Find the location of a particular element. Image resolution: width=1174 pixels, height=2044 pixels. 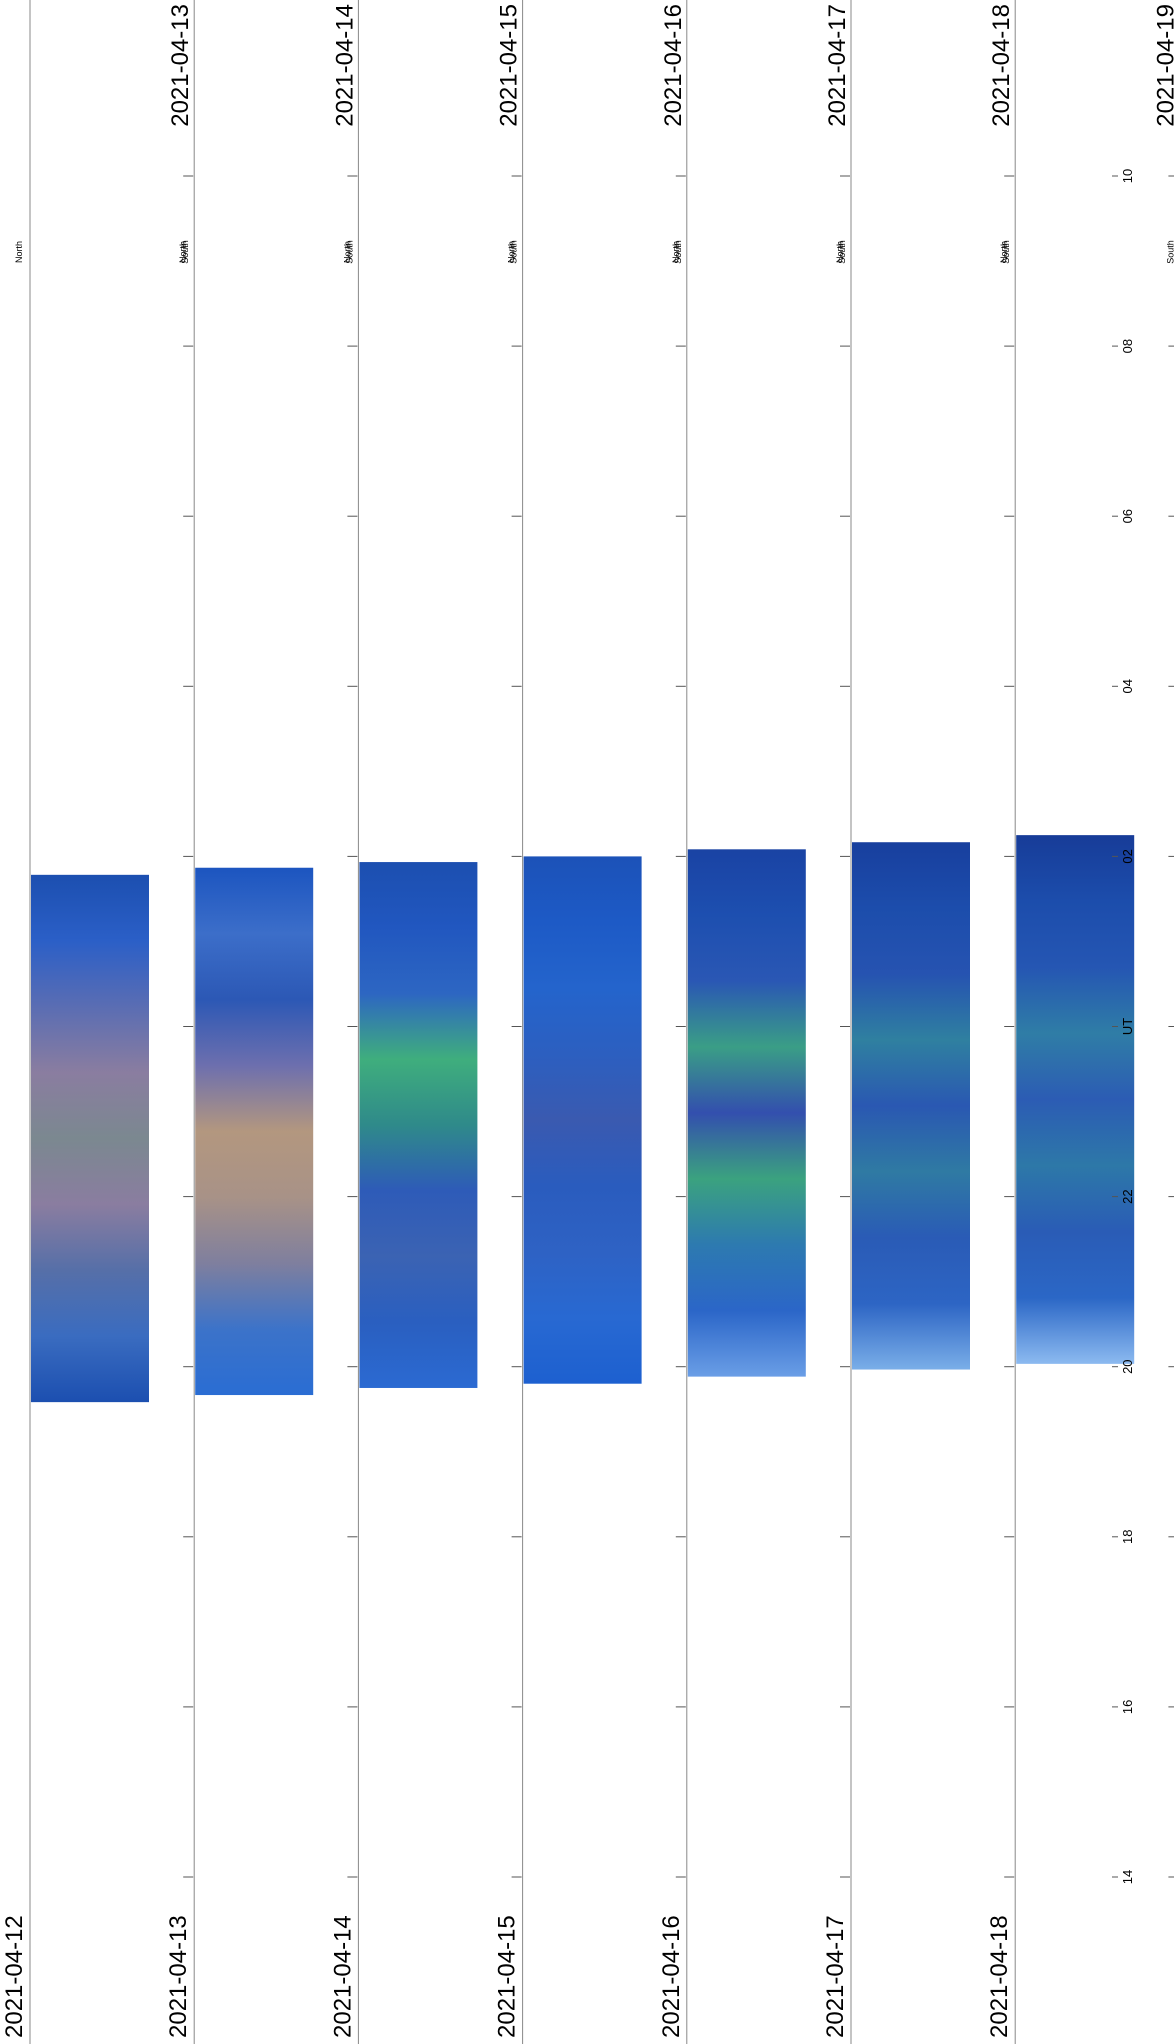

time-axis: 14 16 18 20 22 UT 02 04 06 08 10 is located at coordinates (1123, 1026).